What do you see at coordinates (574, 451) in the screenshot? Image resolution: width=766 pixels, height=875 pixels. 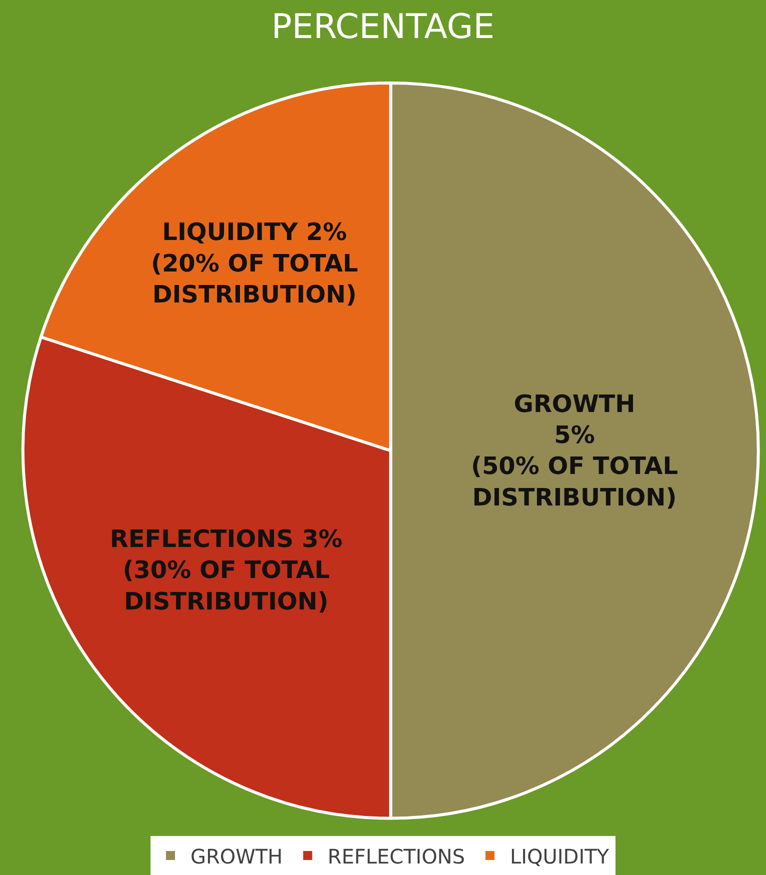 I see `data-label: GROWTH 5% (50% OF TOTAL DISTRIBUTION)` at bounding box center [574, 451].